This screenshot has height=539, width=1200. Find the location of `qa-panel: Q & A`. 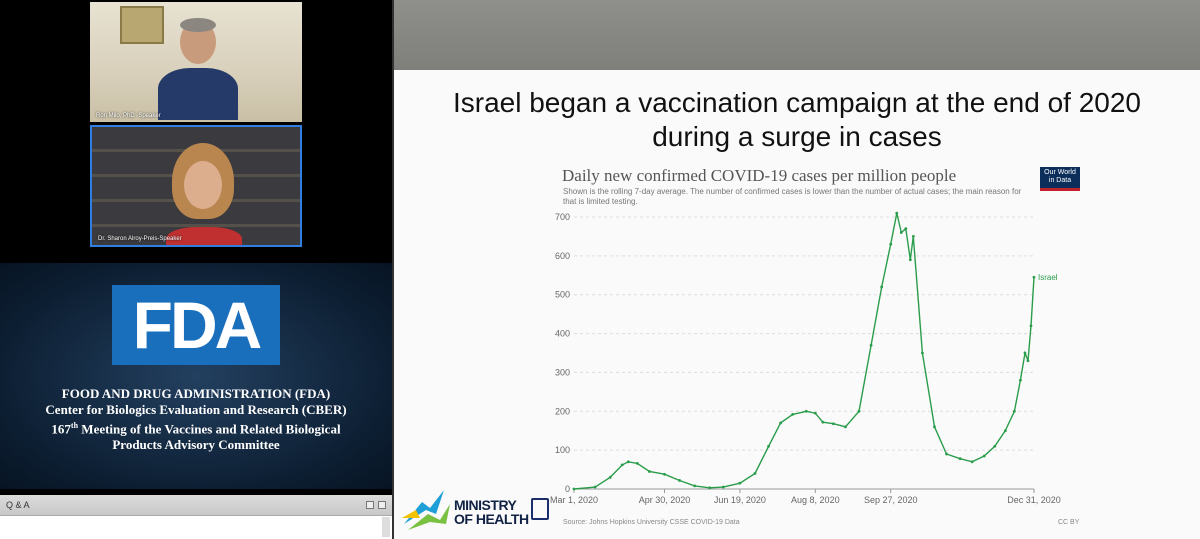

qa-panel: Q & A is located at coordinates (196, 517).